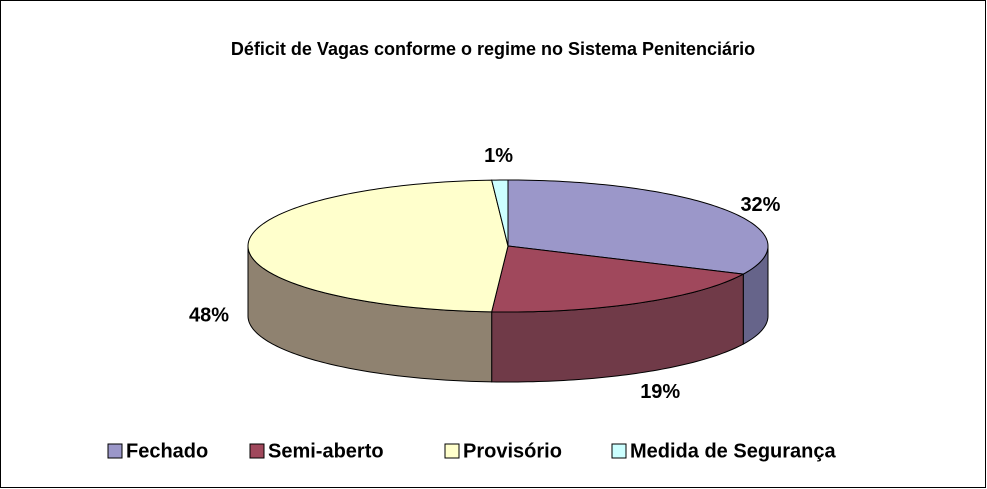 The height and width of the screenshot is (489, 987). What do you see at coordinates (733, 451) in the screenshot?
I see `legend-label: Medida de Segurança` at bounding box center [733, 451].